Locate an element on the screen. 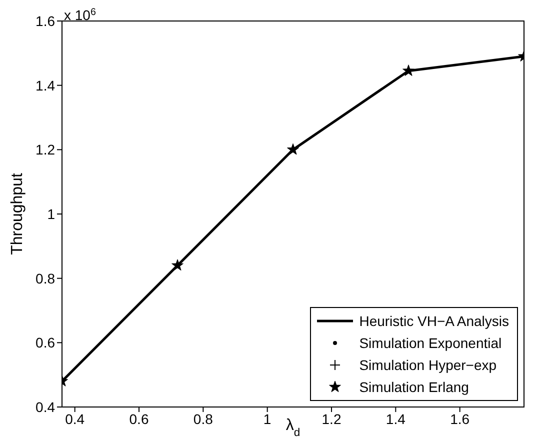 The image size is (541, 440). x-tick-label: 0.8 is located at coordinates (203, 418).